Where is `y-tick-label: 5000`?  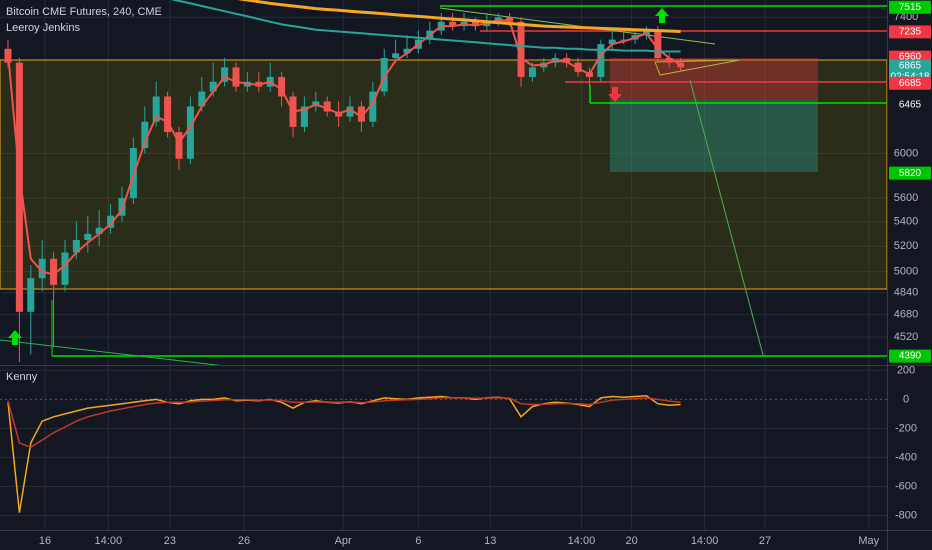
y-tick-label: 5000 is located at coordinates (906, 272).